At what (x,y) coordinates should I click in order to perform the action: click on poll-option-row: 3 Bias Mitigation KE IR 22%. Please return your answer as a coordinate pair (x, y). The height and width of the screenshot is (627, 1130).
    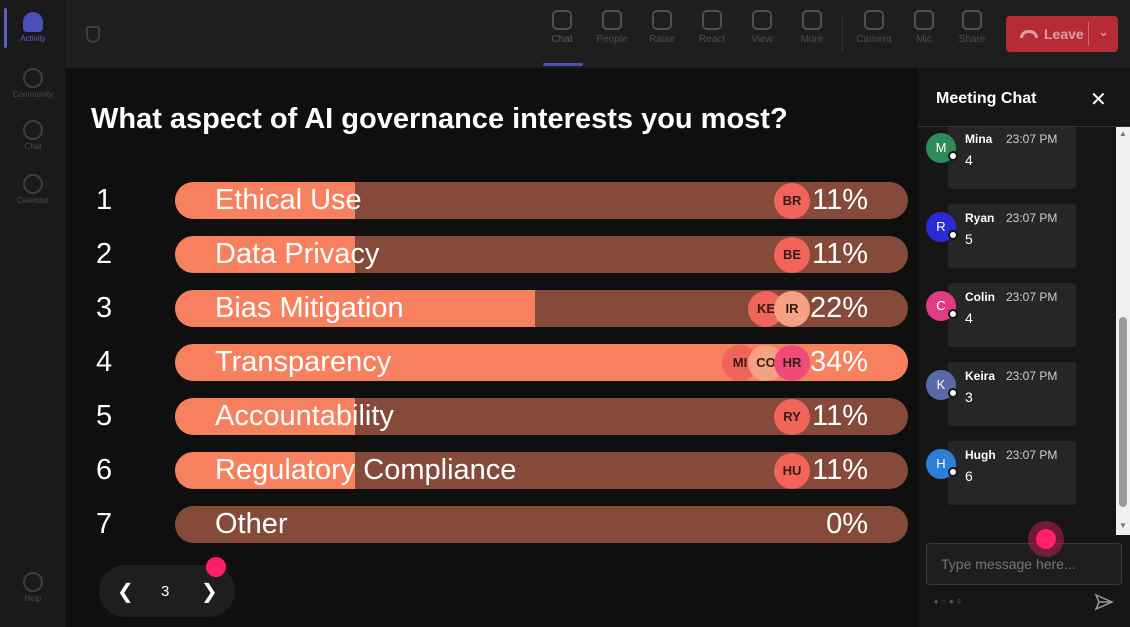
    Looking at the image, I should click on (492, 309).